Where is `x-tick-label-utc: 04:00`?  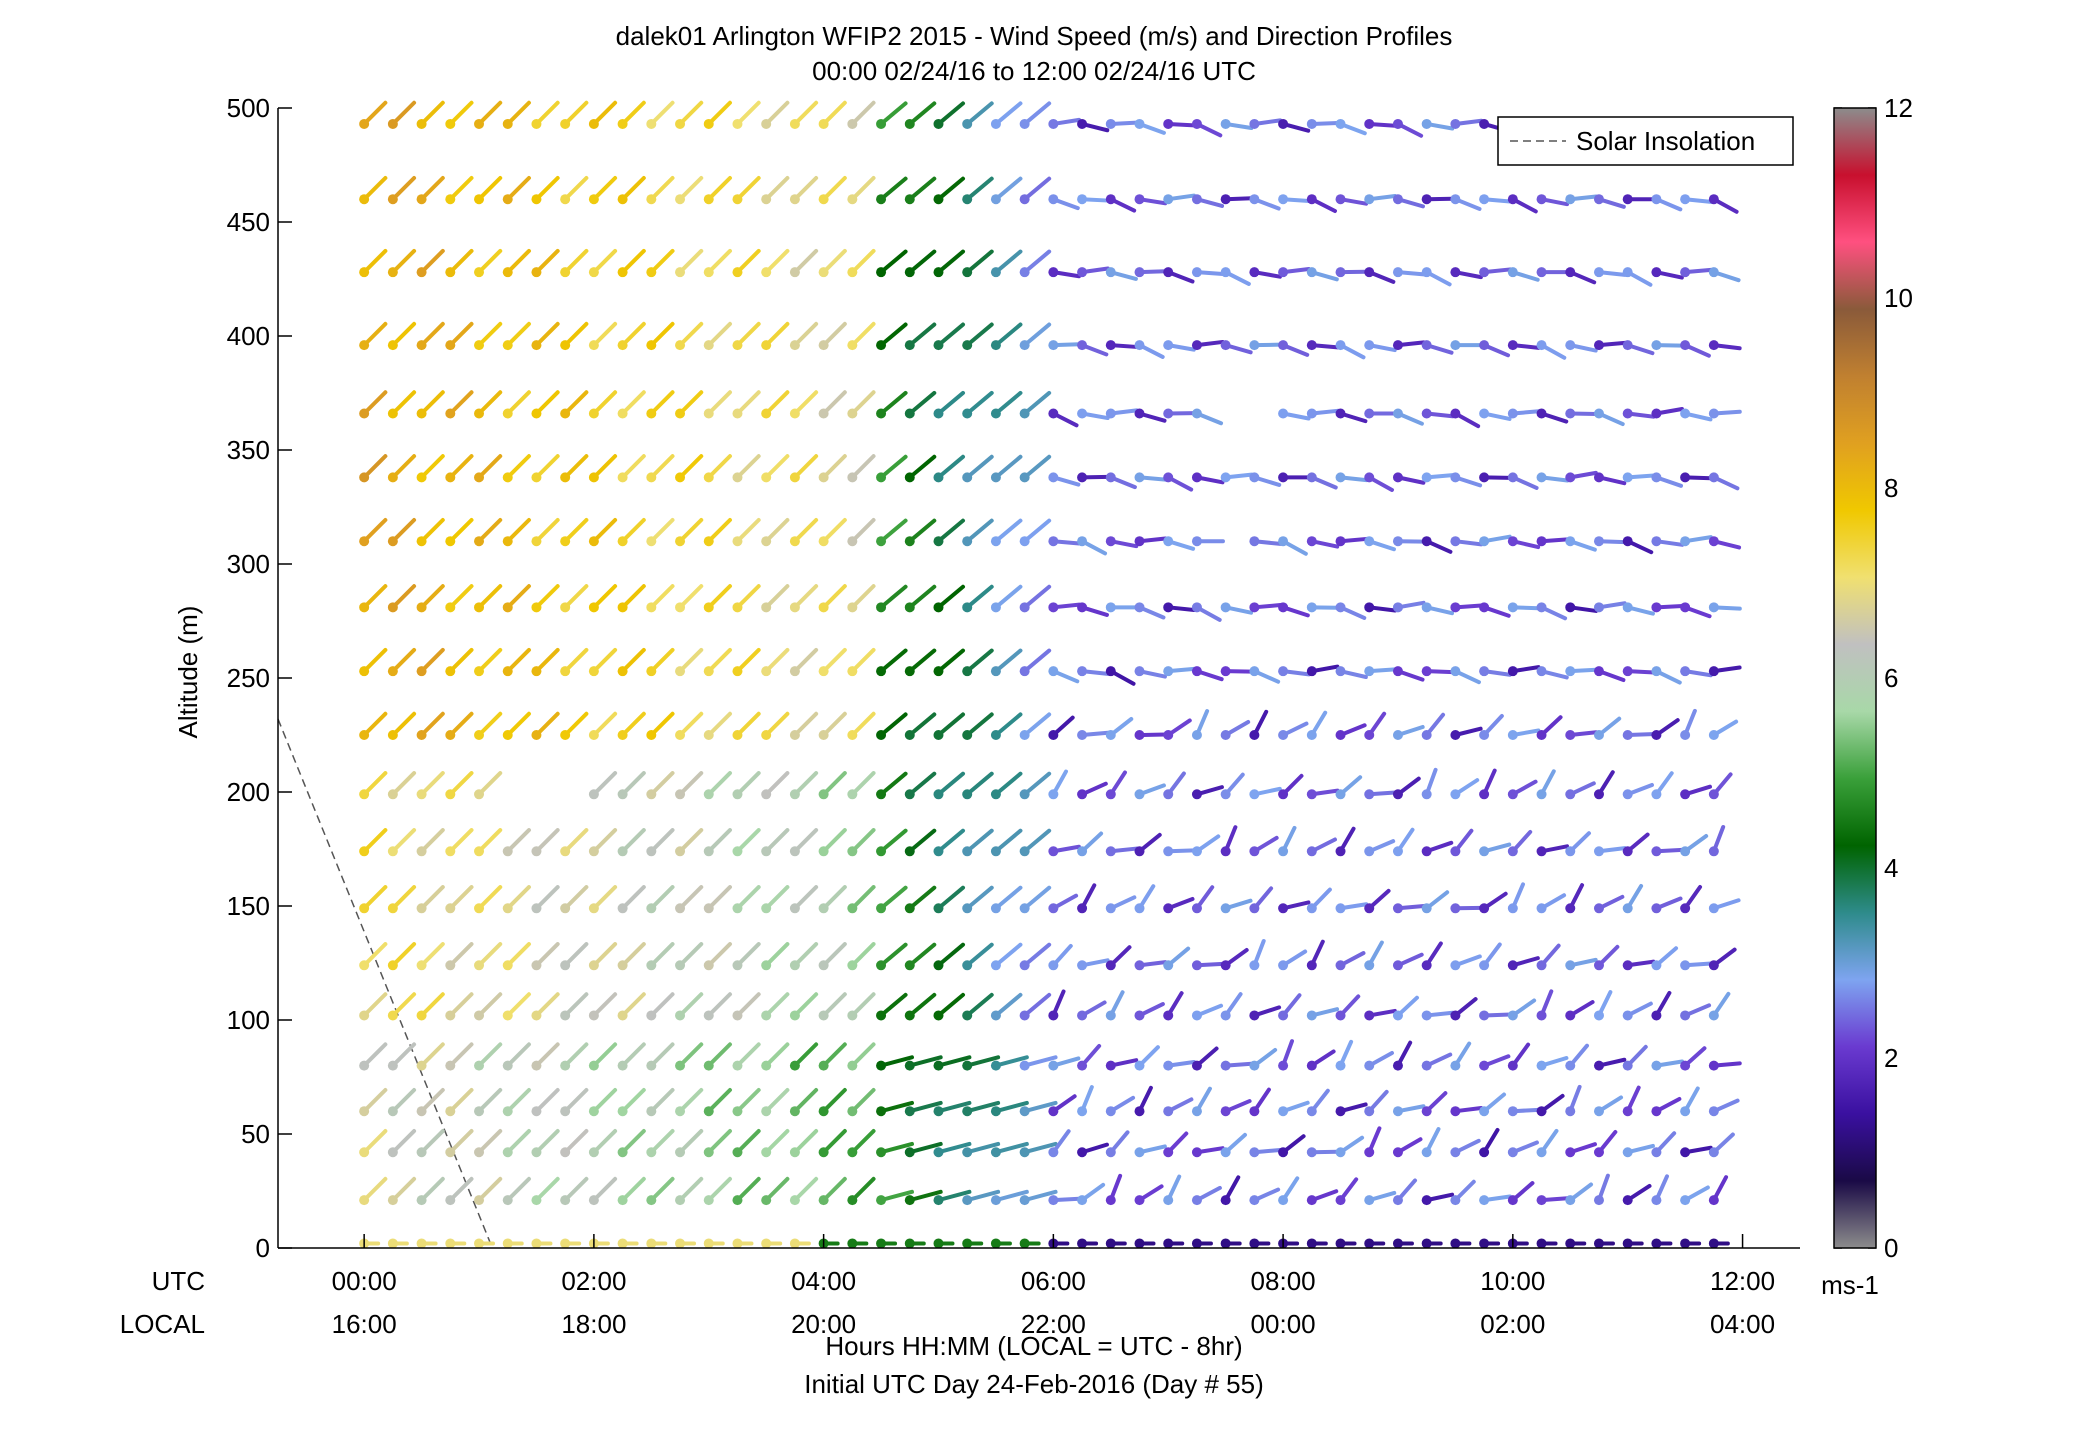
x-tick-label-utc: 04:00 is located at coordinates (823, 1281).